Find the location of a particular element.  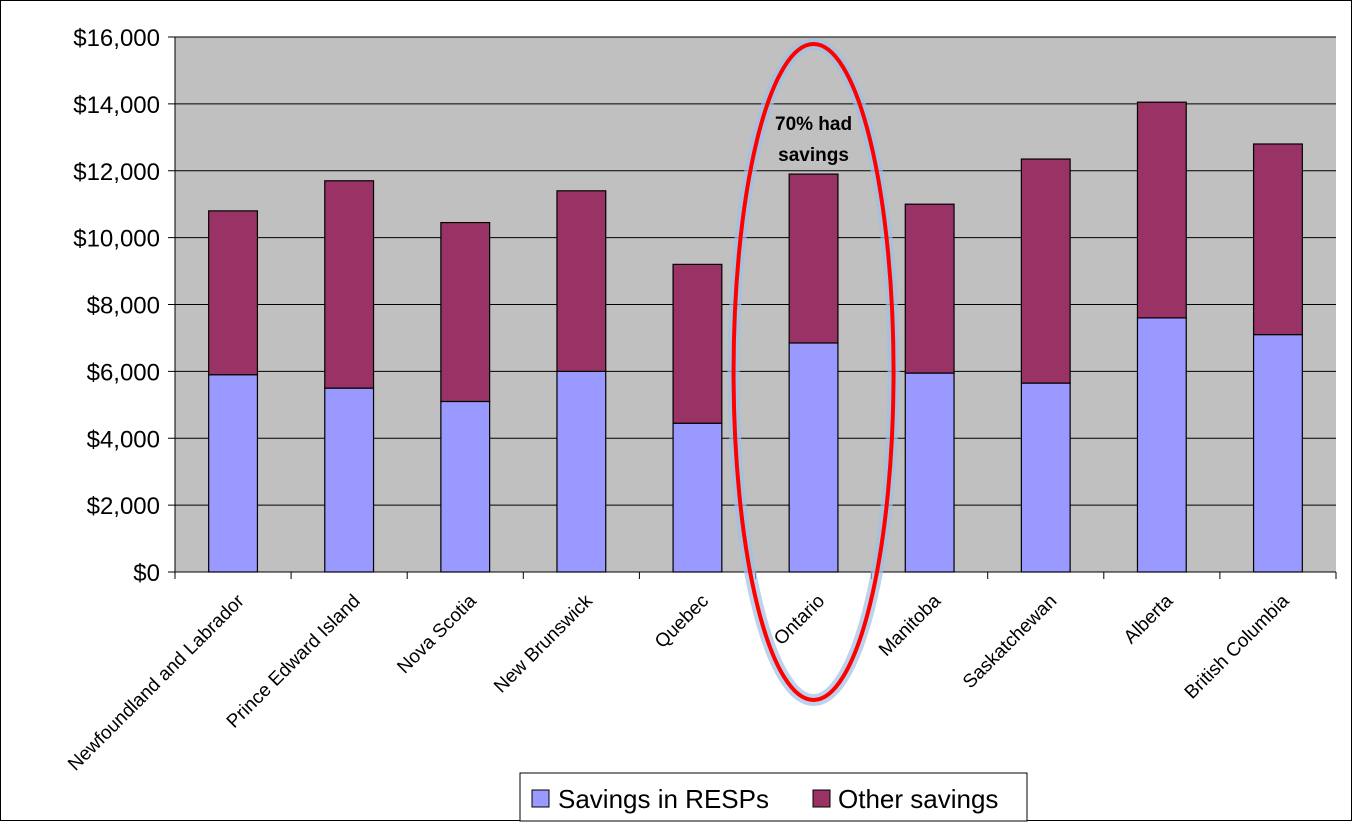

legend-label-other: Other savings is located at coordinates (918, 799).